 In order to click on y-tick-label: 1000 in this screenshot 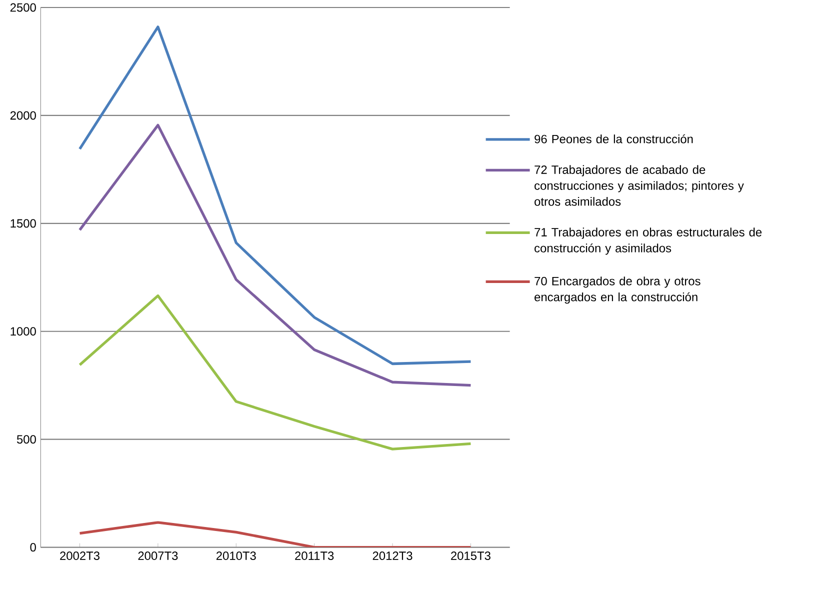, I will do `click(23, 331)`.